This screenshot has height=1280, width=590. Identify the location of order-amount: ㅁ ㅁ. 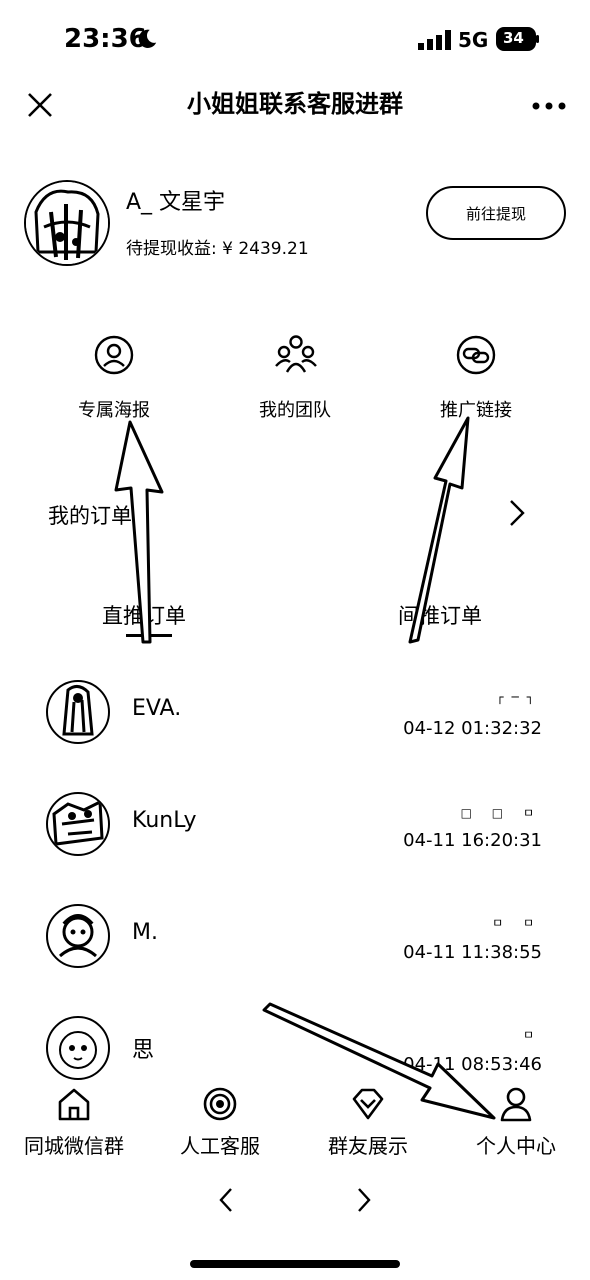
(517, 923).